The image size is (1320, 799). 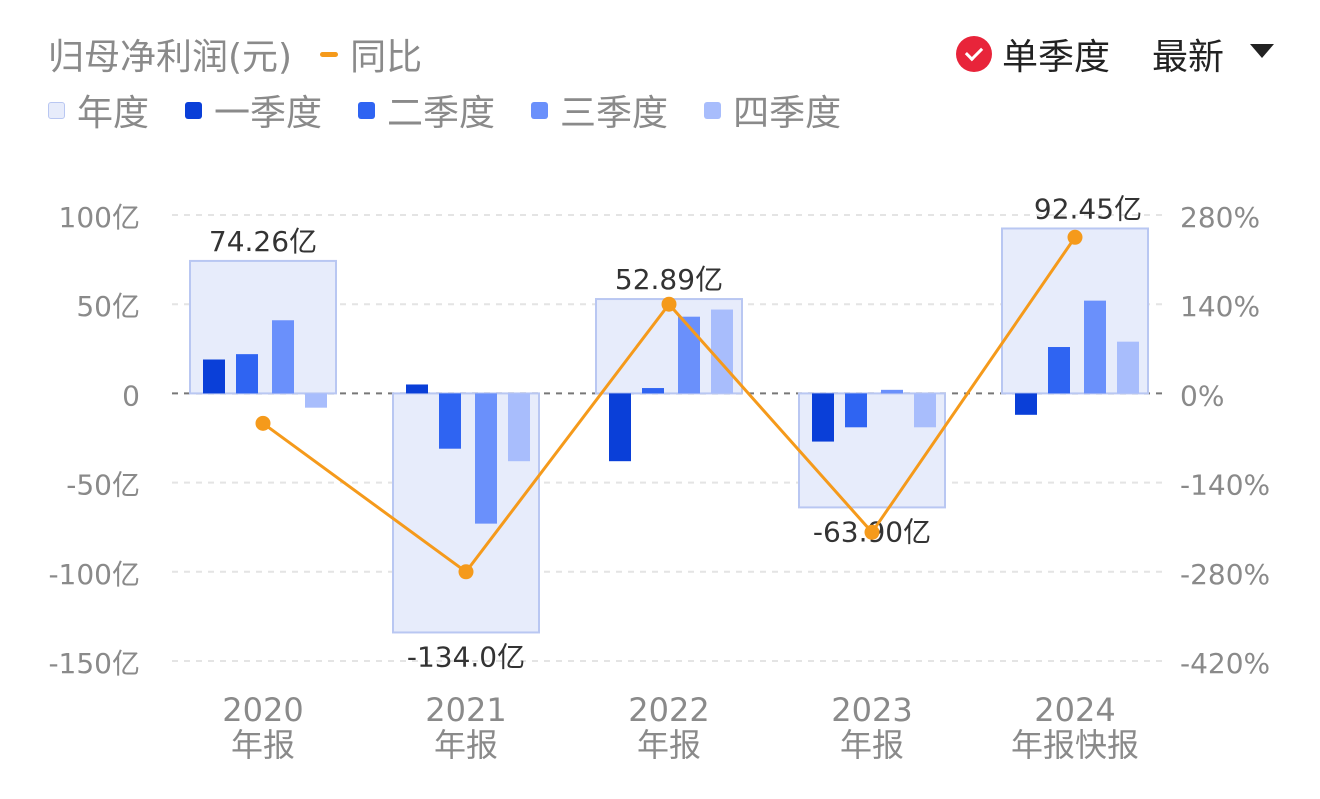 What do you see at coordinates (386, 57) in the screenshot?
I see `yoy-legend-label: 同比` at bounding box center [386, 57].